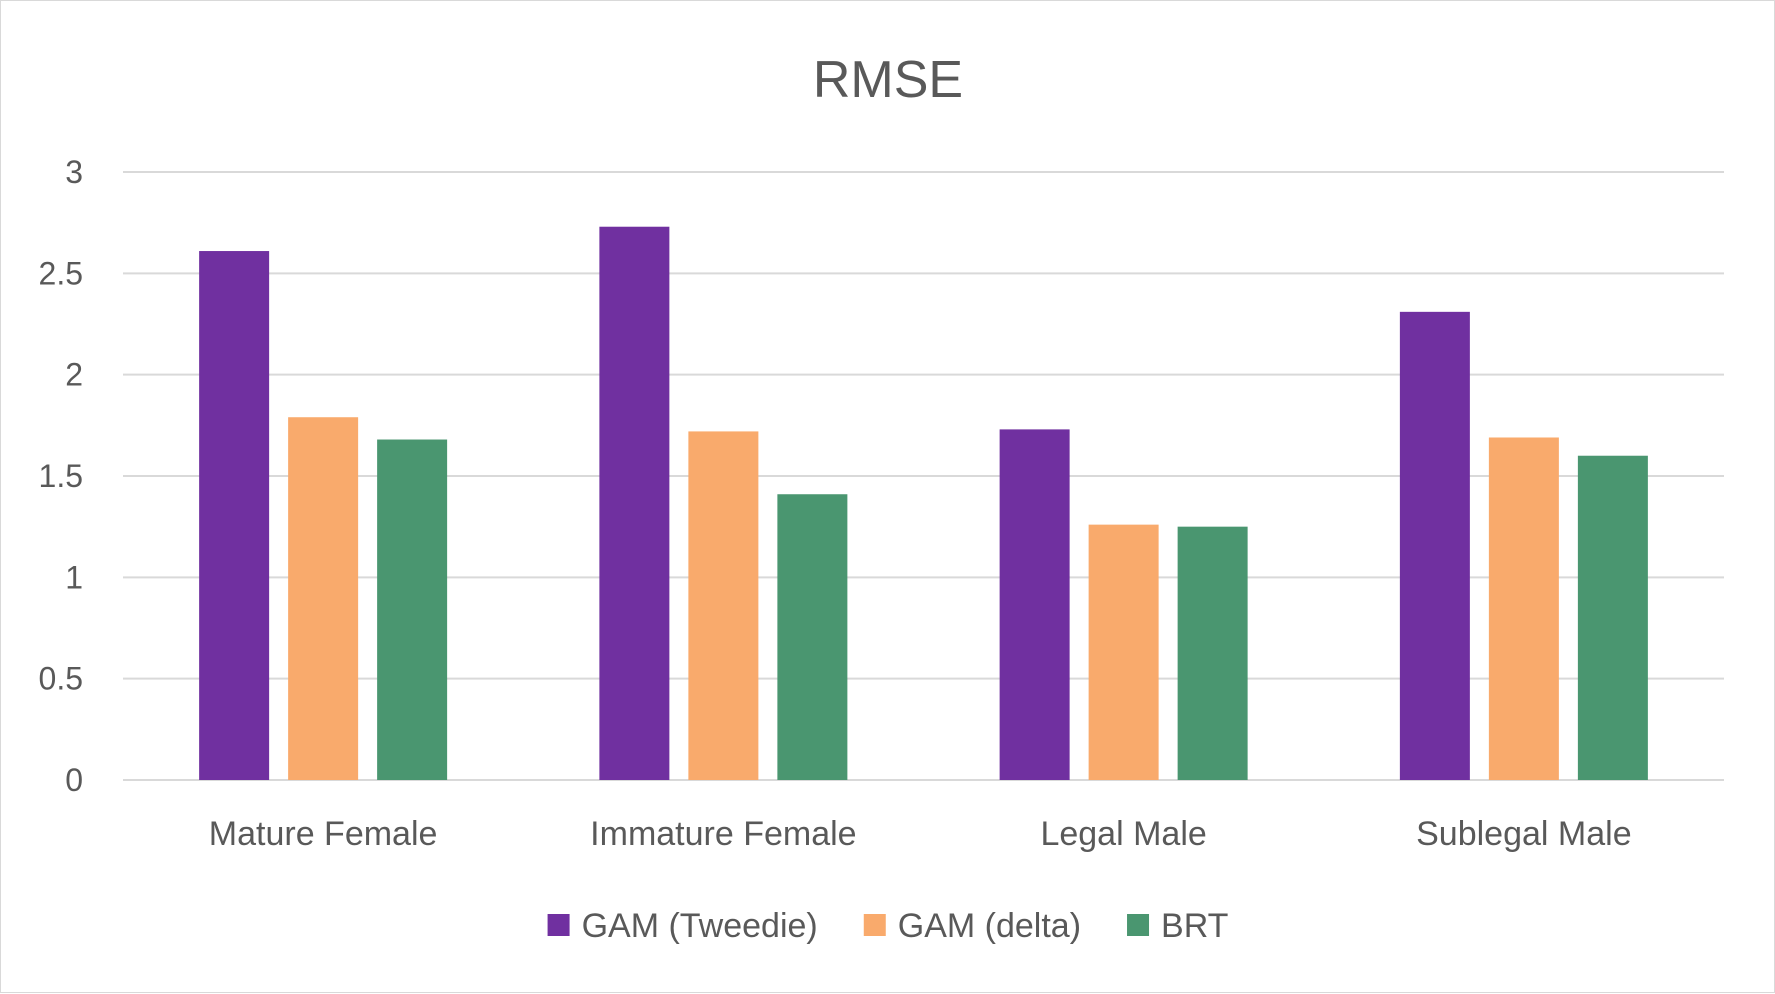  What do you see at coordinates (989, 926) in the screenshot?
I see `legend-label: GAM (delta)` at bounding box center [989, 926].